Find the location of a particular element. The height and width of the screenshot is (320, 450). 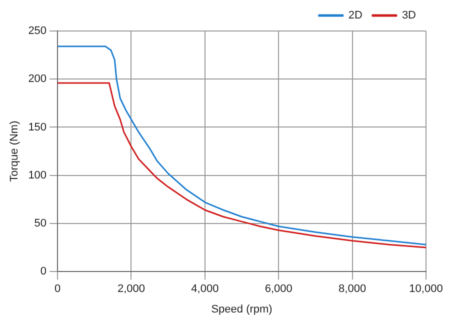

x-tick-label: 10,000 is located at coordinates (426, 289).